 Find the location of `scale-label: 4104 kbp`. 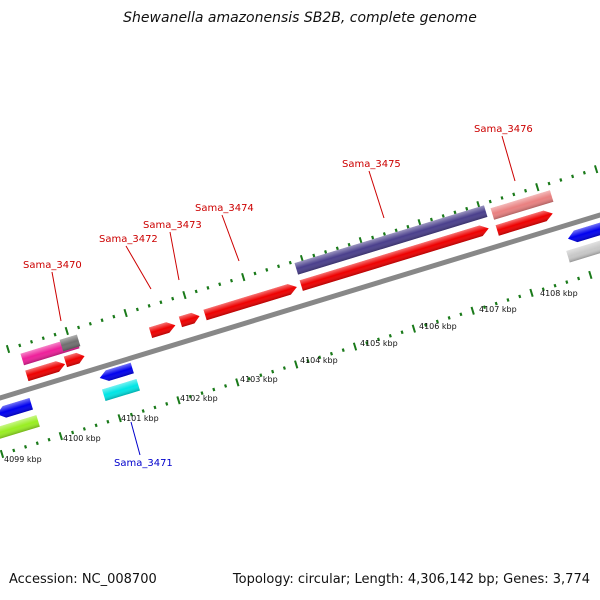

scale-label: 4104 kbp is located at coordinates (319, 360).